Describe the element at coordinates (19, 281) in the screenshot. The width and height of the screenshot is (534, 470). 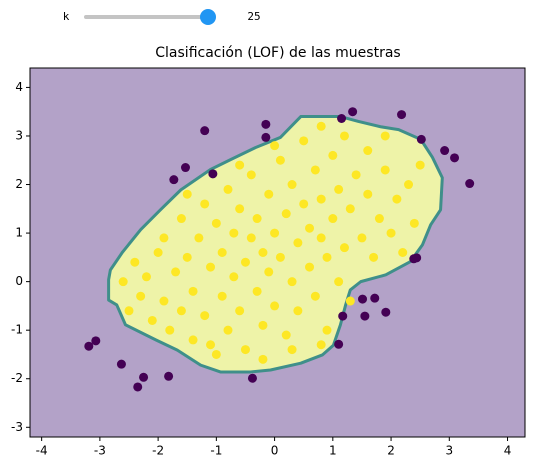
I see `y-tick-label: 0` at that location.